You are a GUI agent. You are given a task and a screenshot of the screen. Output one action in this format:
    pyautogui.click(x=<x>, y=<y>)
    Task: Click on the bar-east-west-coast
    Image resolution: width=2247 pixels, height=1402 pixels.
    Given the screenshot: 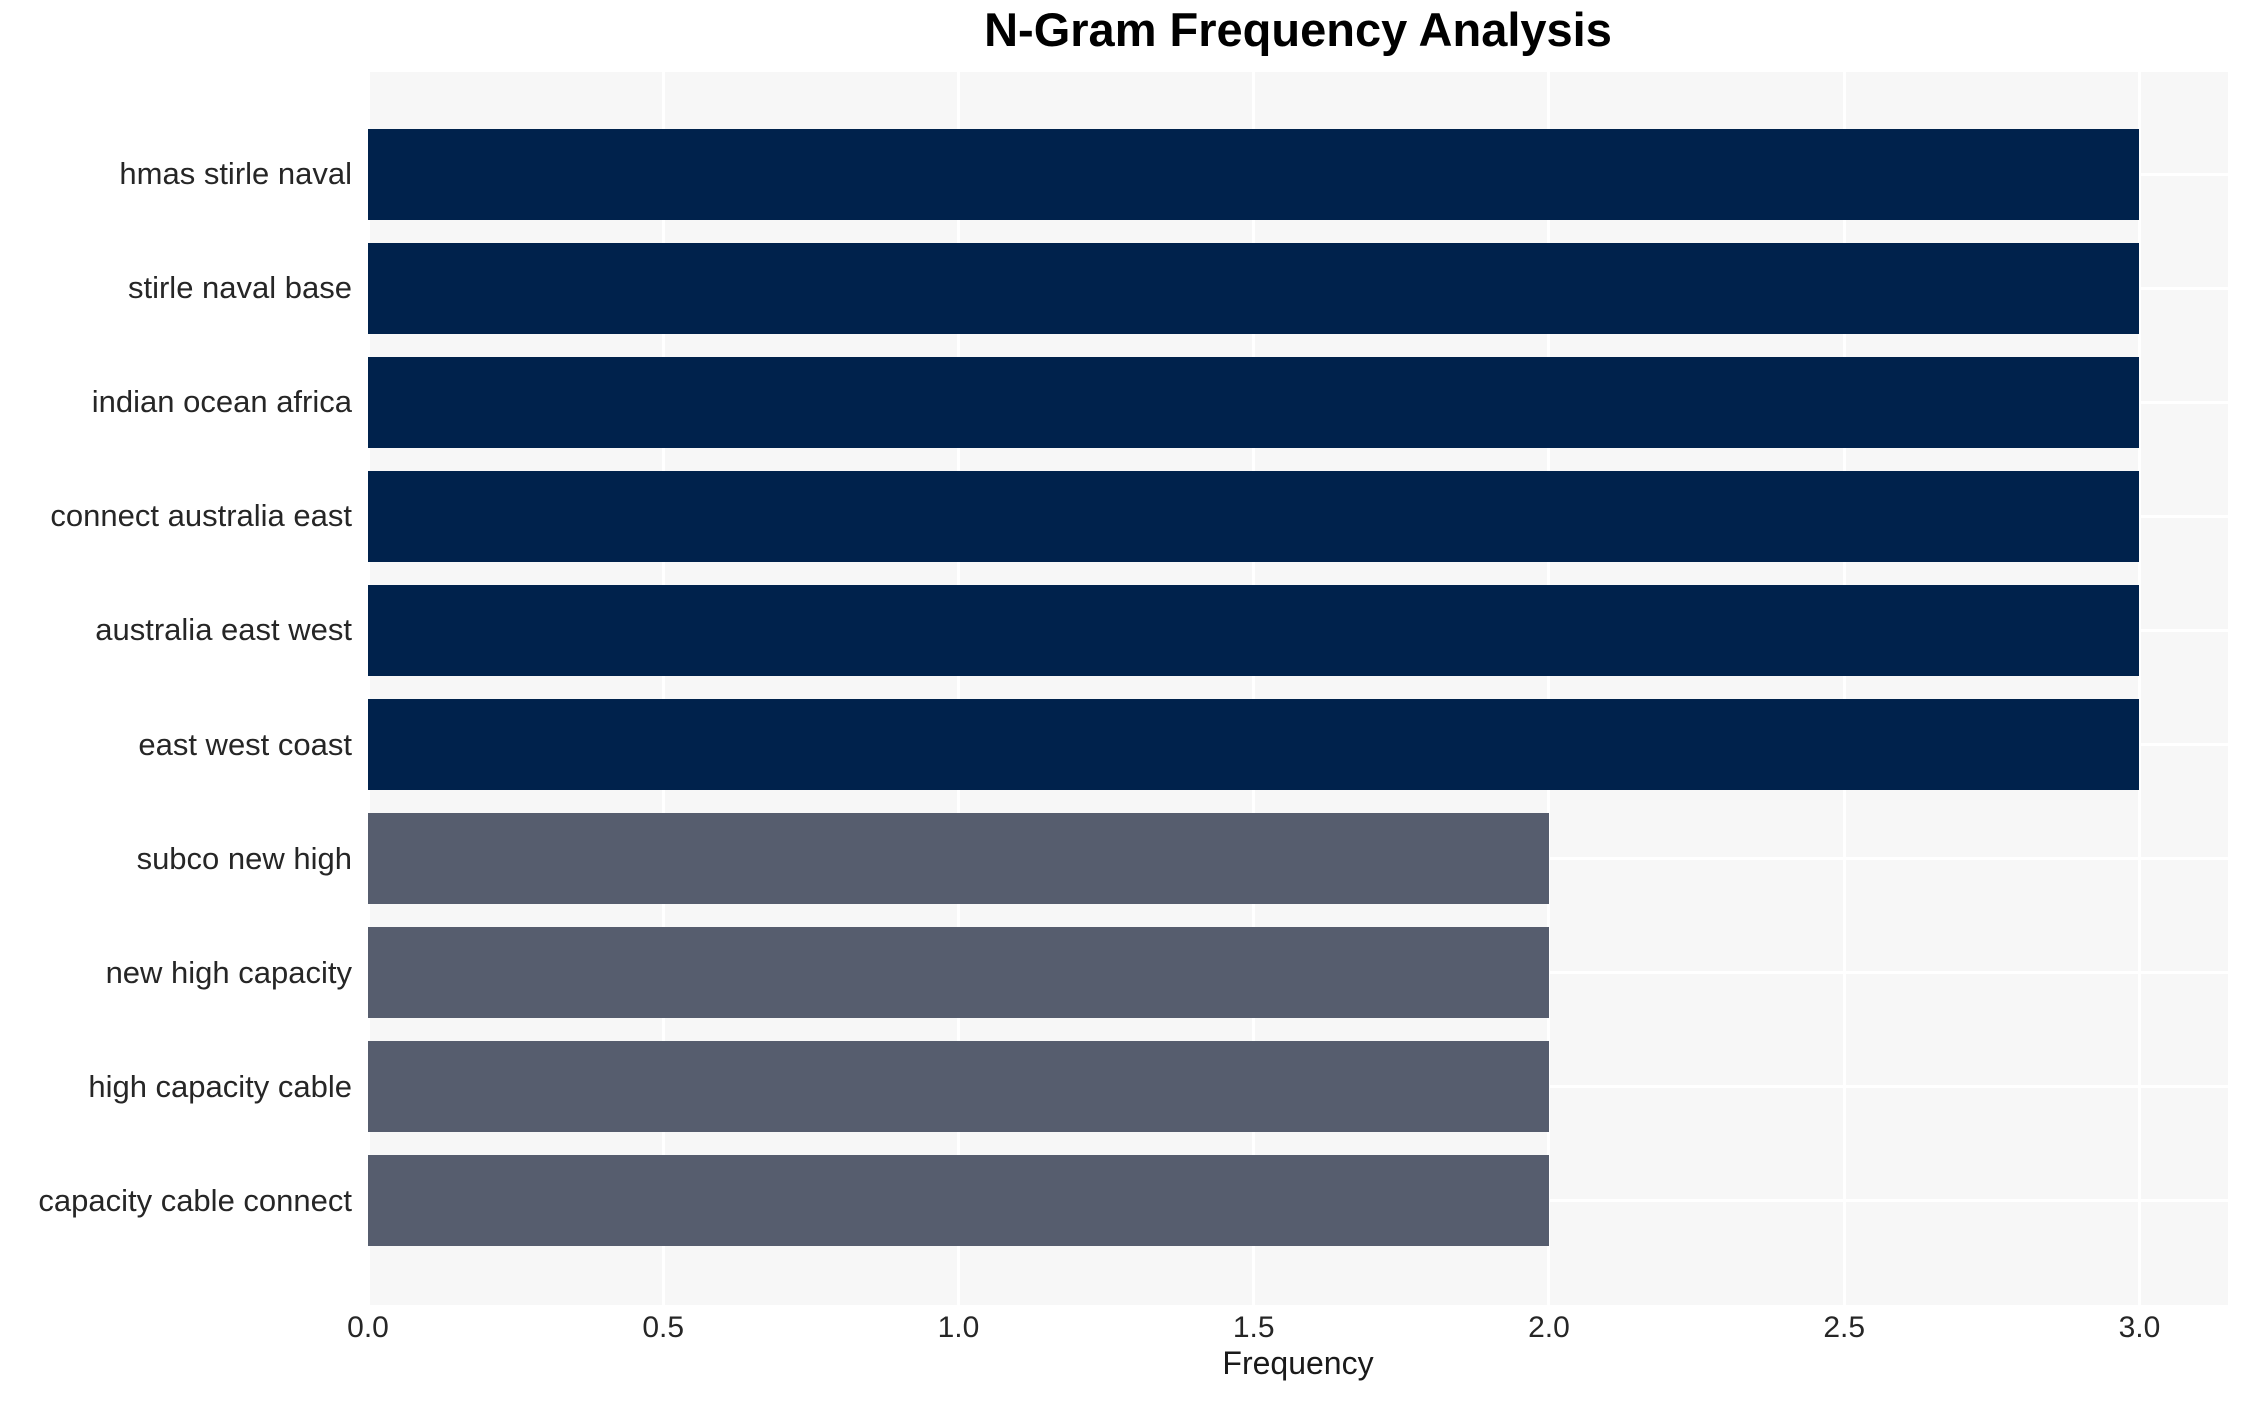 What is the action you would take?
    pyautogui.click(x=1254, y=744)
    